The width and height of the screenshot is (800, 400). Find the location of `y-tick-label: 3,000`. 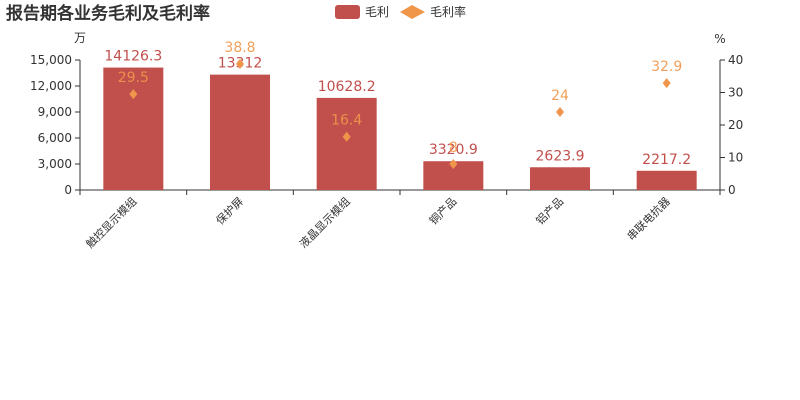

y-tick-label: 3,000 is located at coordinates (55, 164).